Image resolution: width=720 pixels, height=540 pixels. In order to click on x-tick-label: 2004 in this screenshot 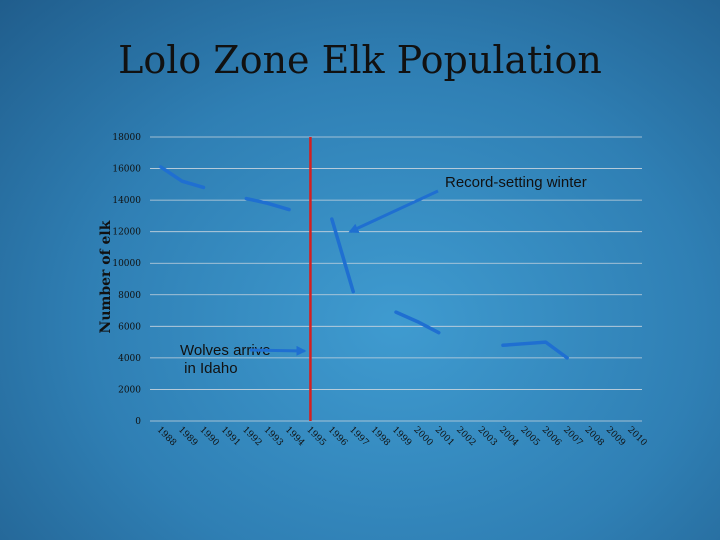, I will do `click(508, 436)`.